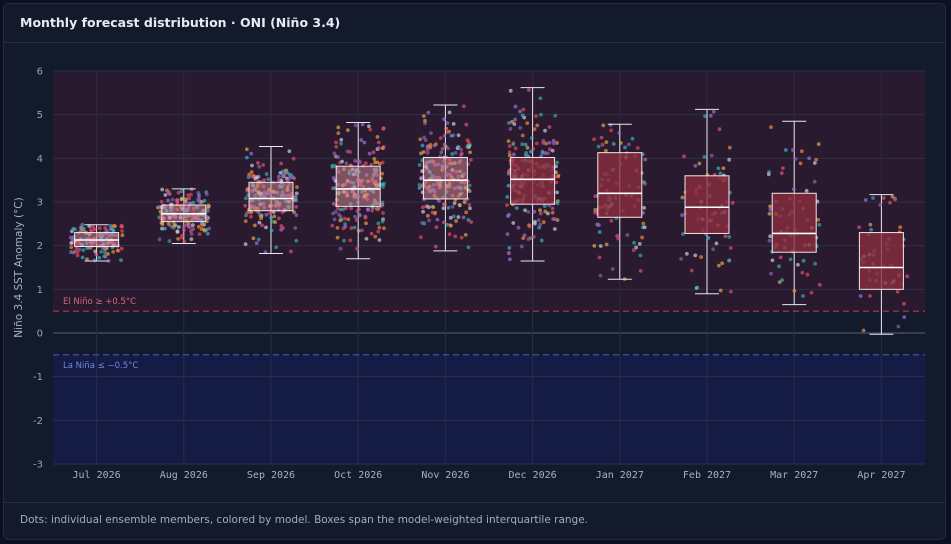 The width and height of the screenshot is (951, 544). What do you see at coordinates (358, 475) in the screenshot?
I see `x-tick-label: Oct 2026` at bounding box center [358, 475].